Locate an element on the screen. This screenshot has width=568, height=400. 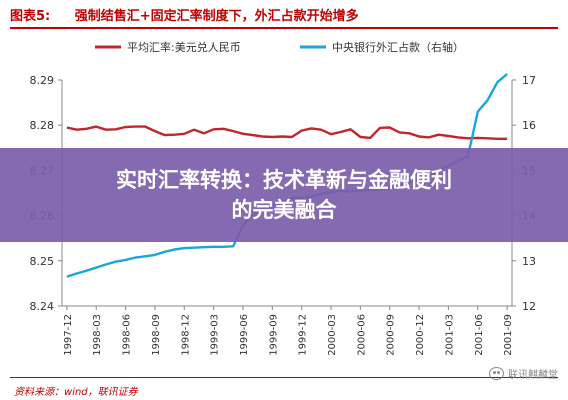
figure-title-text: 强制结售汇+固定汇率制度下，外汇占款开始增多 is located at coordinates (216, 16).